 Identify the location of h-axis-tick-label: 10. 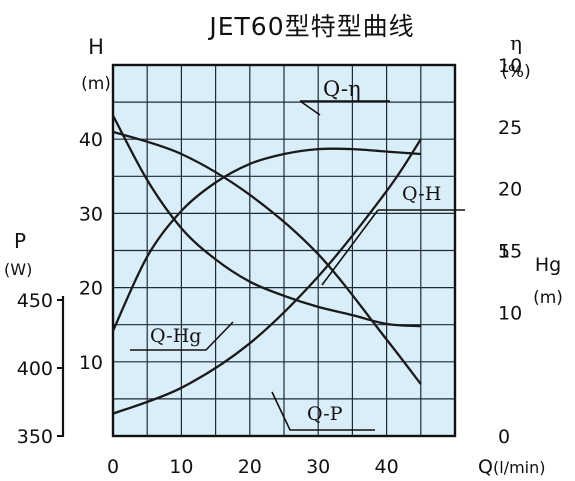
(91, 363).